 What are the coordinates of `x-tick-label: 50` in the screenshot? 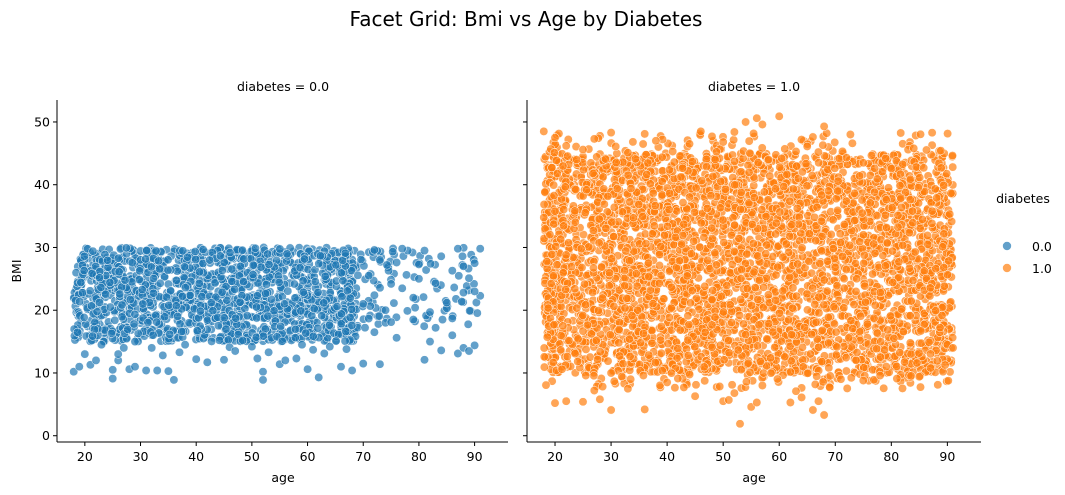 It's located at (252, 456).